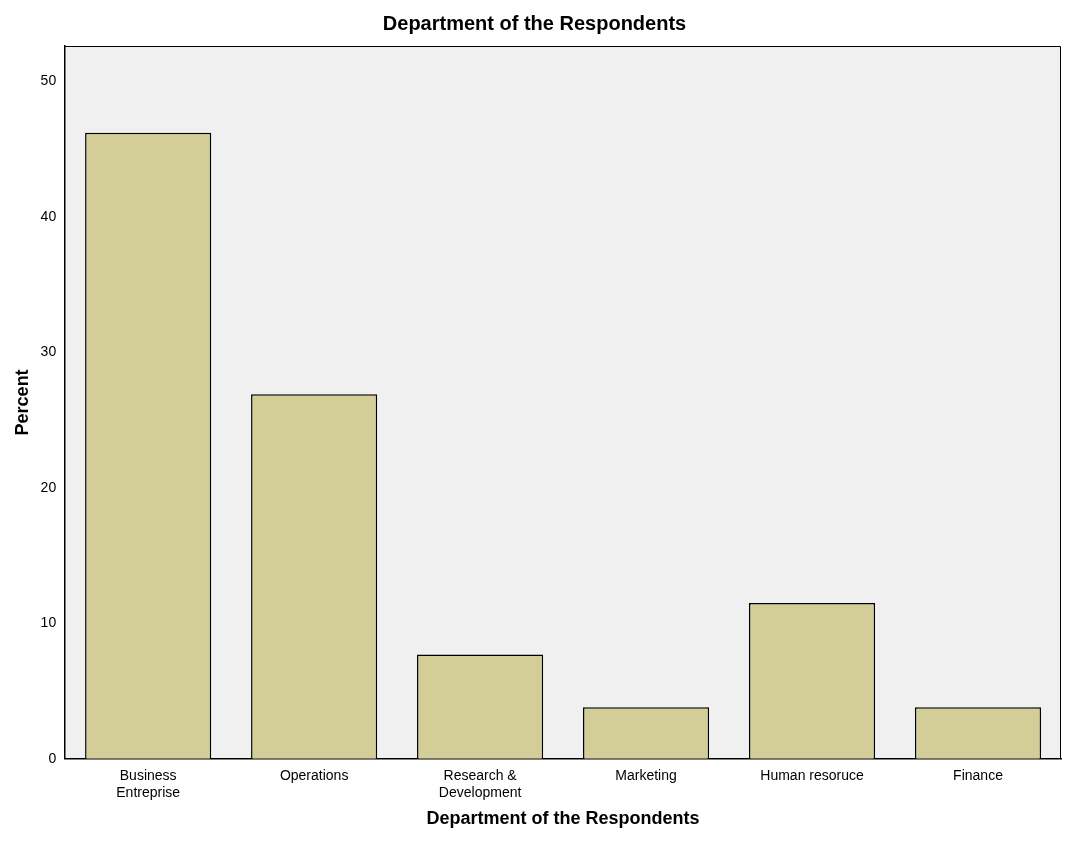  Describe the element at coordinates (48, 486) in the screenshot. I see `y-tick-label: 20` at that location.